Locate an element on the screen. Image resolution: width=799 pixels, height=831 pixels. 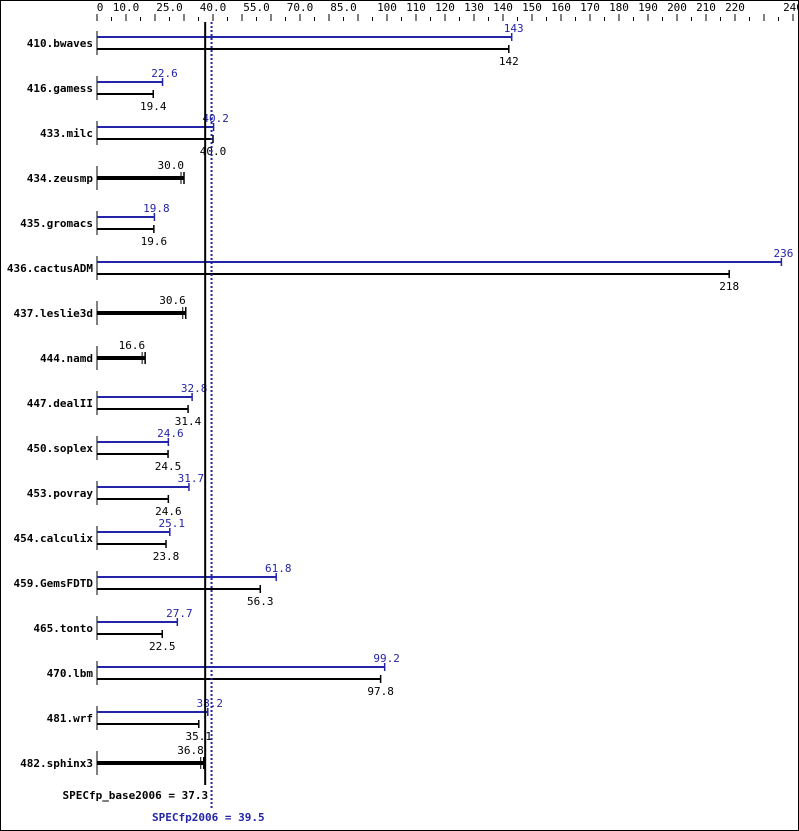
axis-tick-label: 70.0 is located at coordinates (300, 7).